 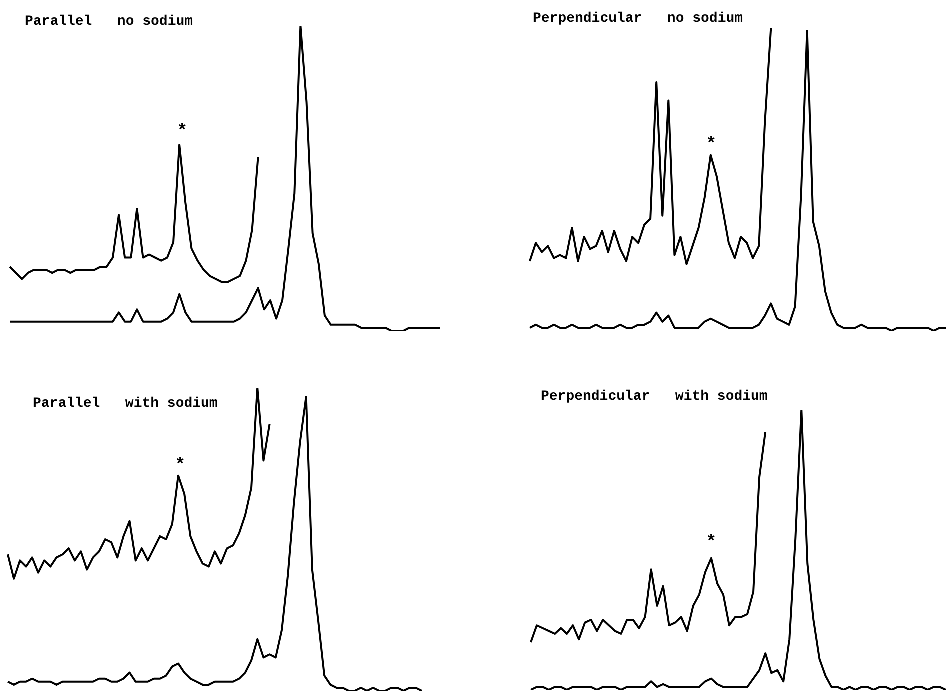 I want to click on chart-title: Perpendicular with sodium, so click(x=654, y=397).